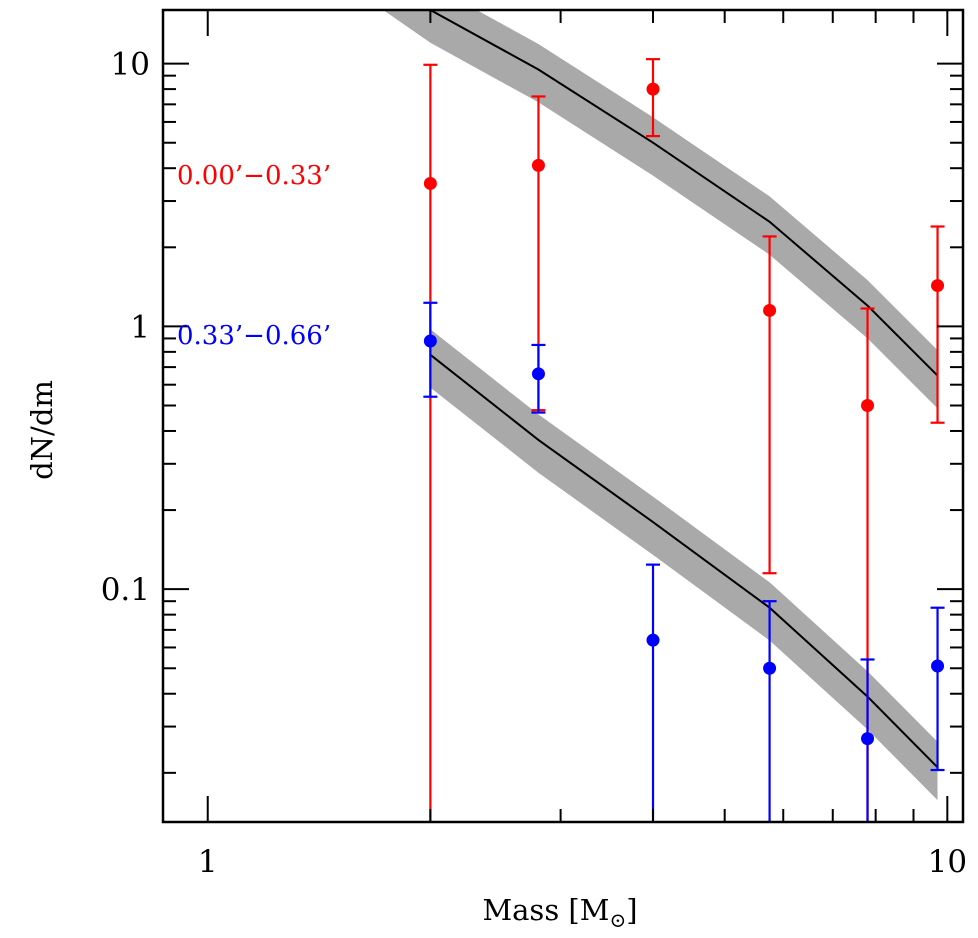 Image resolution: width=978 pixels, height=938 pixels. What do you see at coordinates (631, 910) in the screenshot?
I see `x-axis-label-close: ]` at bounding box center [631, 910].